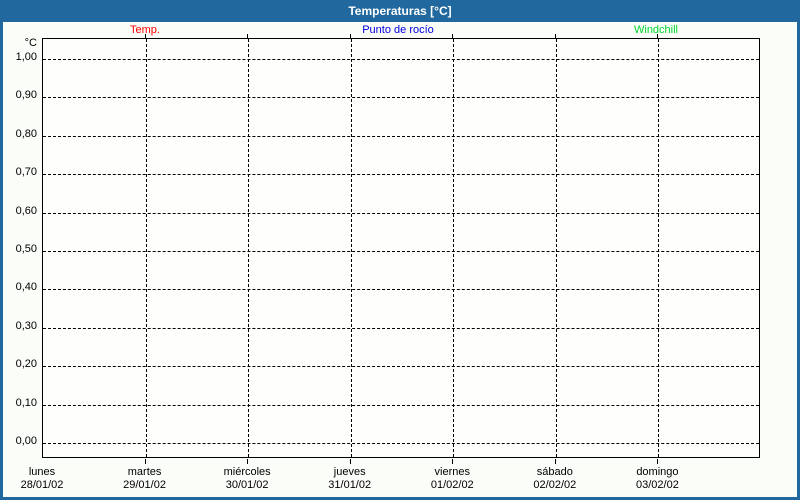 This screenshot has height=500, width=800. Describe the element at coordinates (26, 95) in the screenshot. I see `y-tick-label: 0,90` at that location.